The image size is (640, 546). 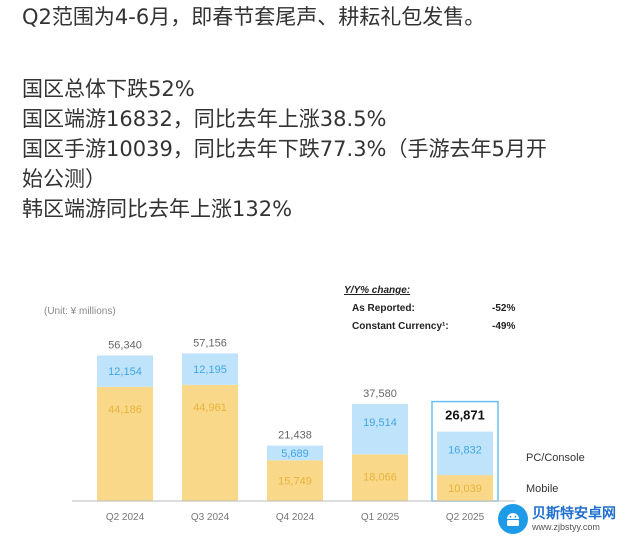 I want to click on unit-label: (Unit: ¥ millions), so click(x=80, y=311).